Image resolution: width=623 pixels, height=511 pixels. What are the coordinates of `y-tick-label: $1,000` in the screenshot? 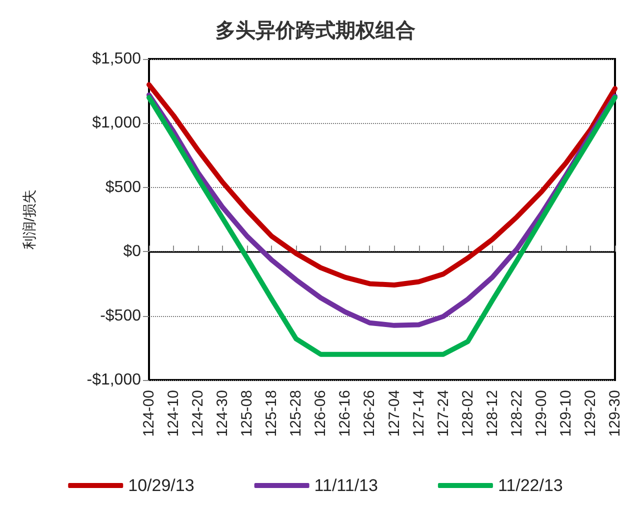 It's located at (117, 123).